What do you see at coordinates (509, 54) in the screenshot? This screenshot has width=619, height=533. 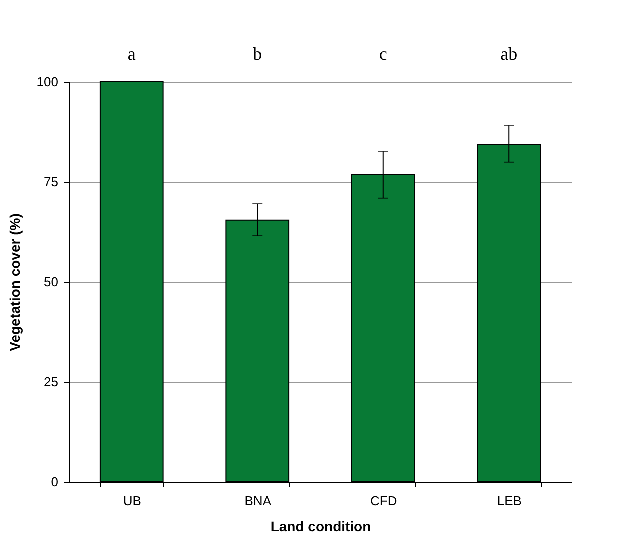 I see `text: ab` at bounding box center [509, 54].